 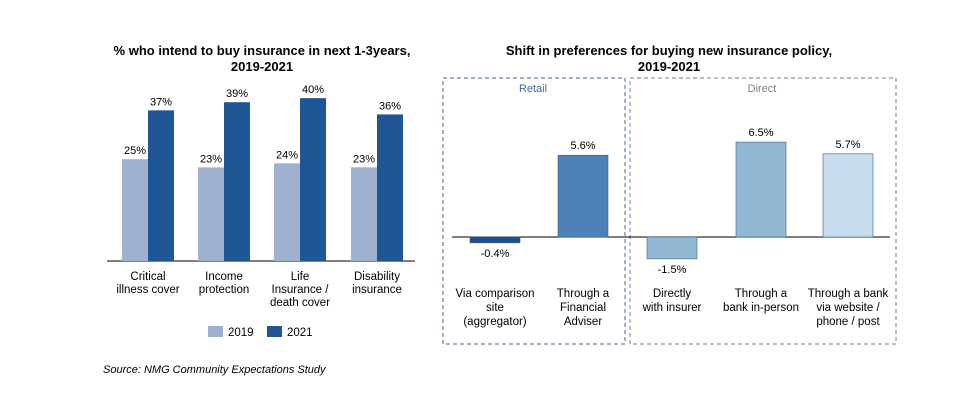 I want to click on right-chart-title-line2: 2019-2021, so click(x=669, y=66).